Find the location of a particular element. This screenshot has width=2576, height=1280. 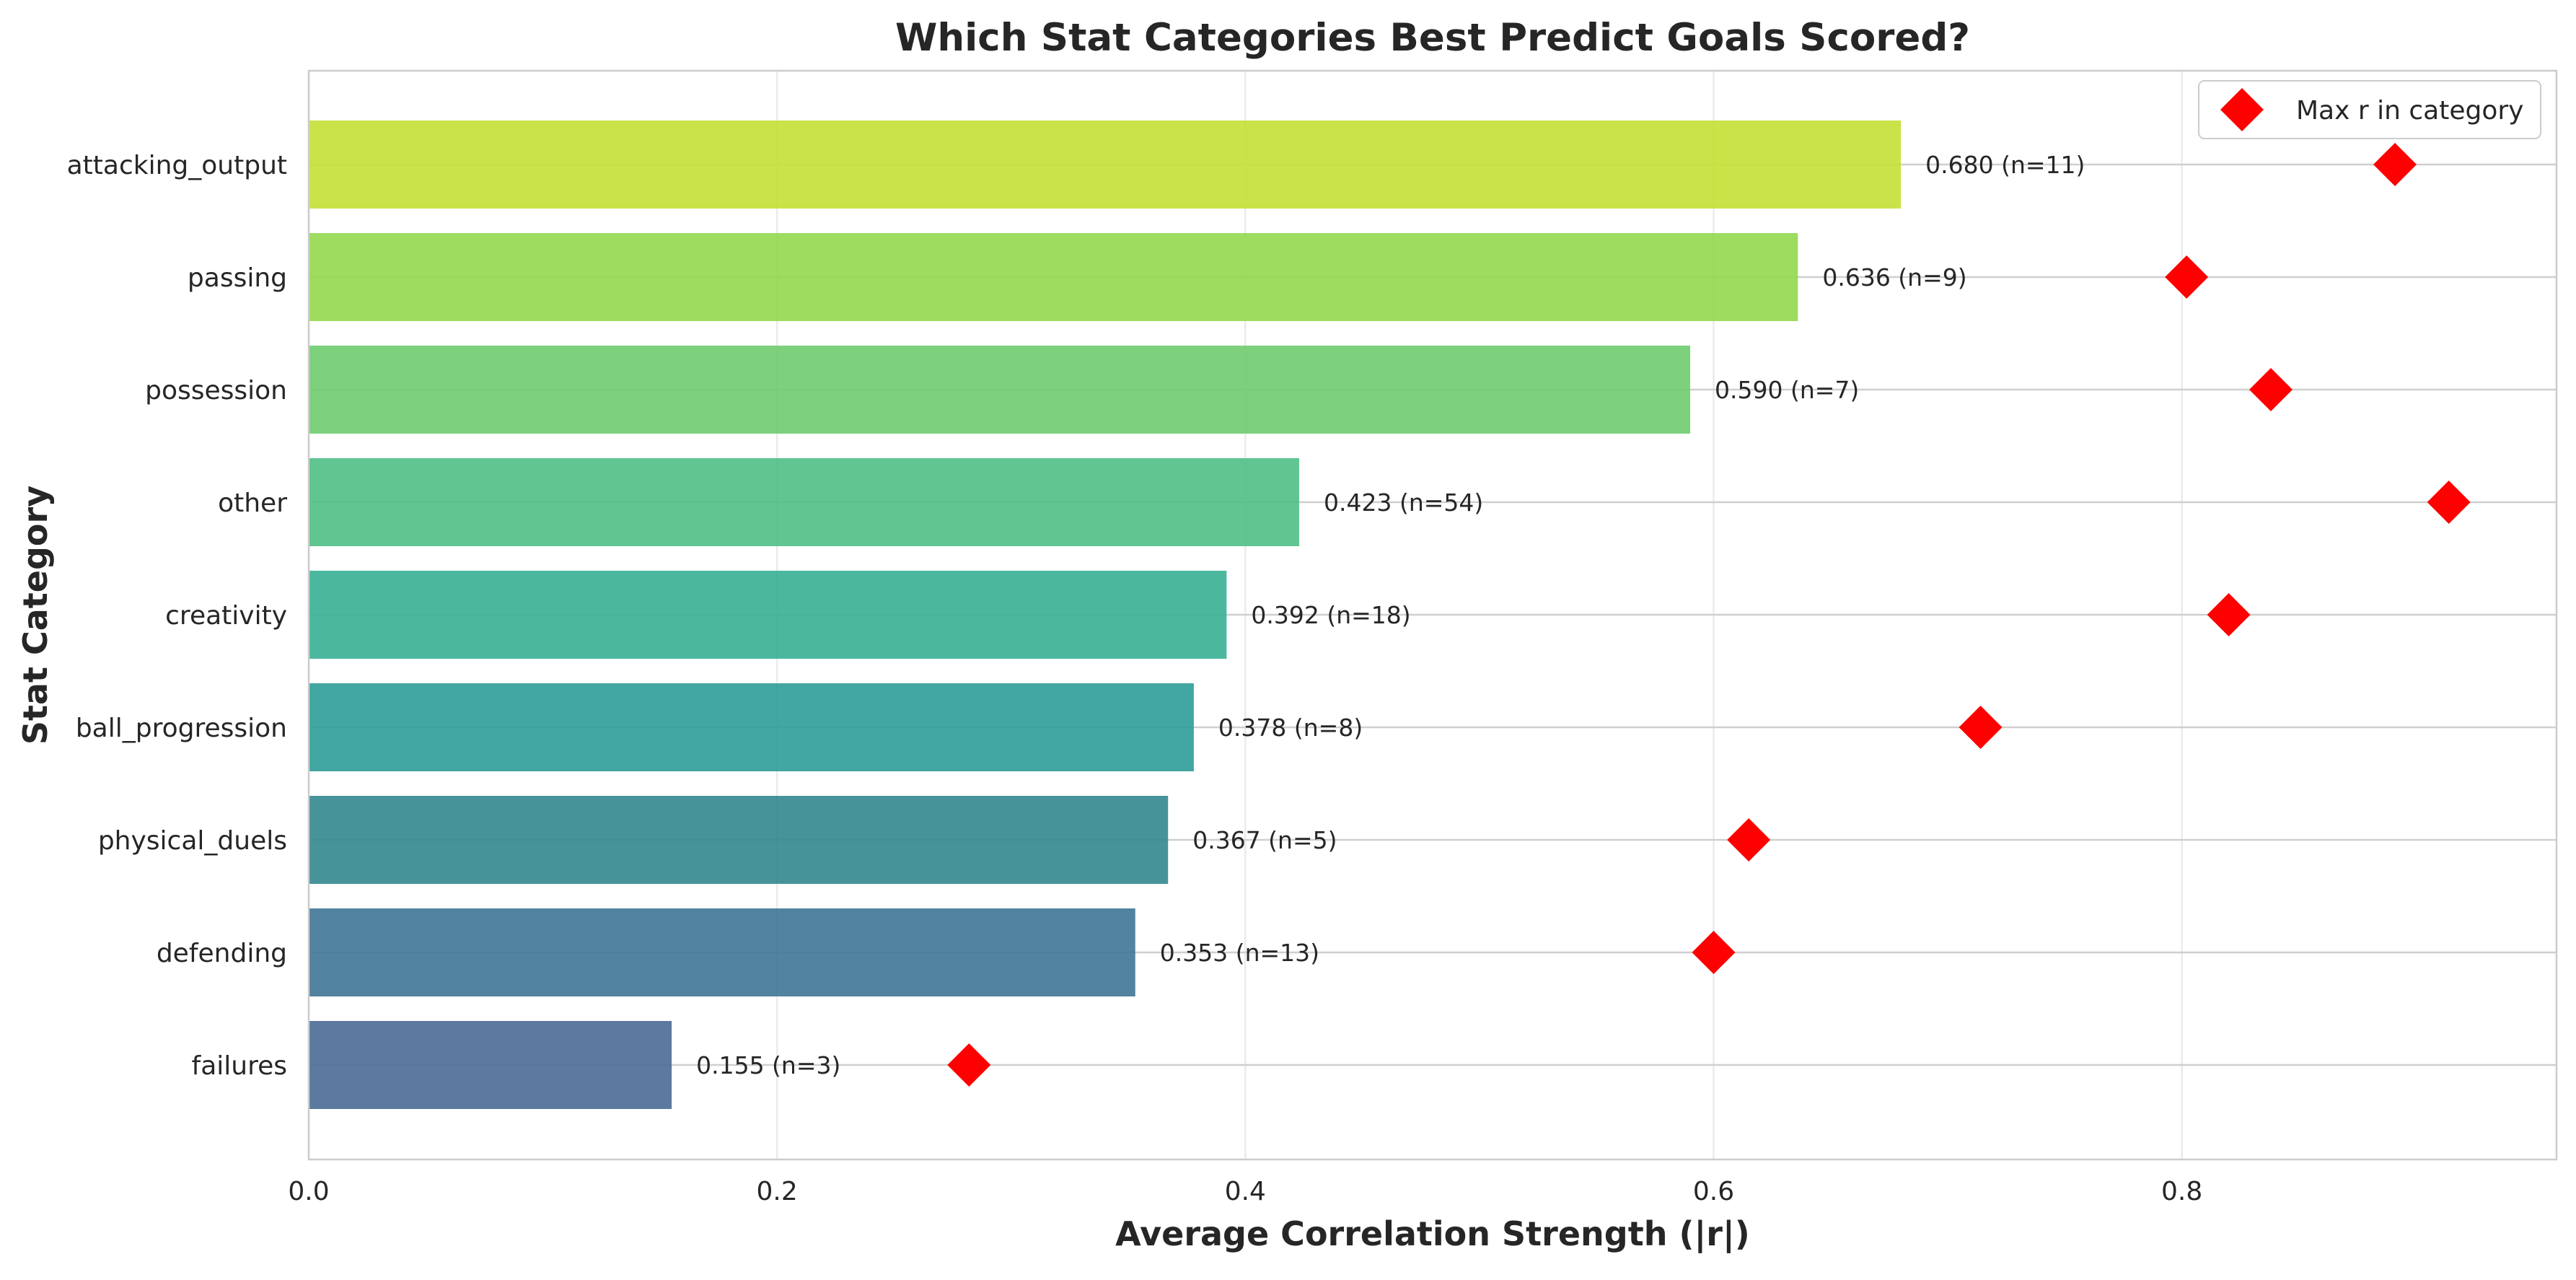

bar-other is located at coordinates (804, 502).